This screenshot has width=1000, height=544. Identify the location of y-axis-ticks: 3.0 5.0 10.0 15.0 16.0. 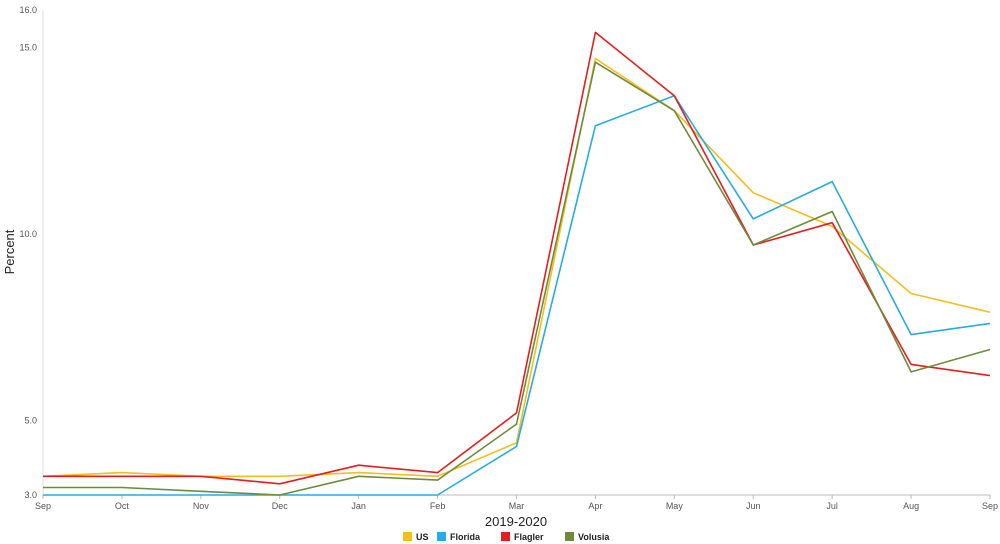
(28, 252).